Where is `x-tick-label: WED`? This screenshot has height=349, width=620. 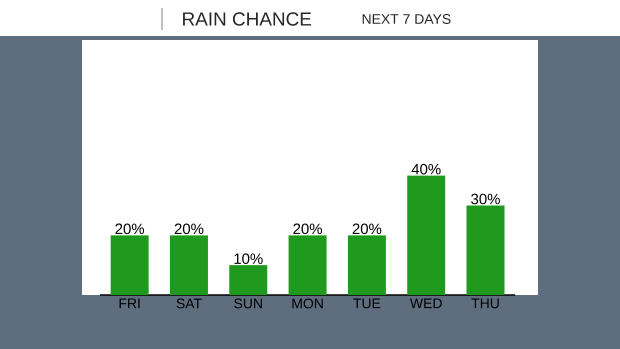 x-tick-label: WED is located at coordinates (426, 303).